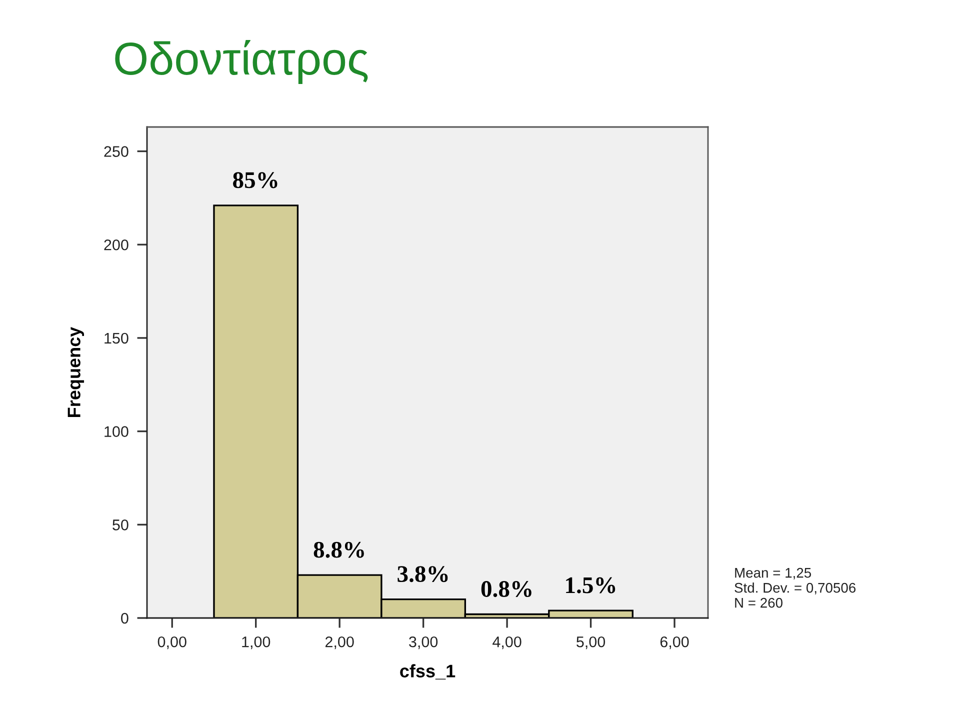 The image size is (960, 720). What do you see at coordinates (507, 643) in the screenshot?
I see `x-tick-label: 4,00` at bounding box center [507, 643].